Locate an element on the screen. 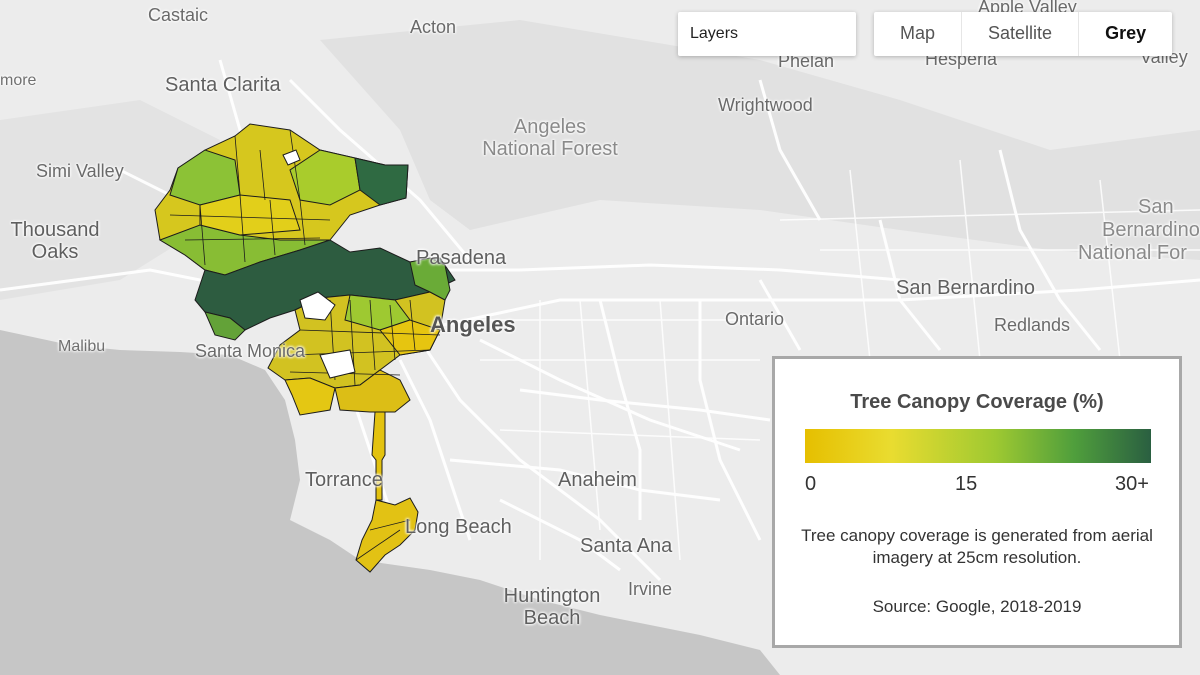 Image resolution: width=1200 pixels, height=675 pixels. place-label-torrance: Torrance is located at coordinates (344, 480).